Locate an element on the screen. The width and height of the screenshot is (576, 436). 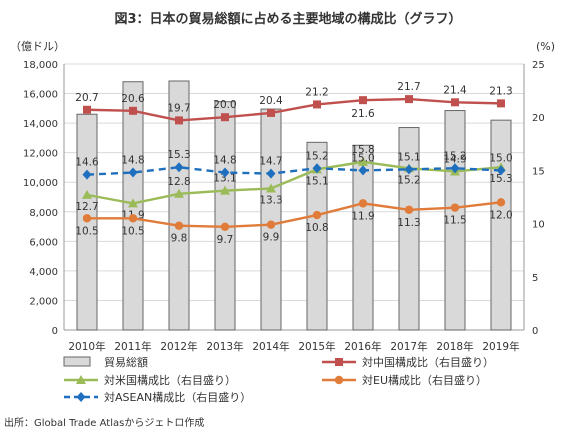
data-label-circle: 12.0 is located at coordinates (500, 215).